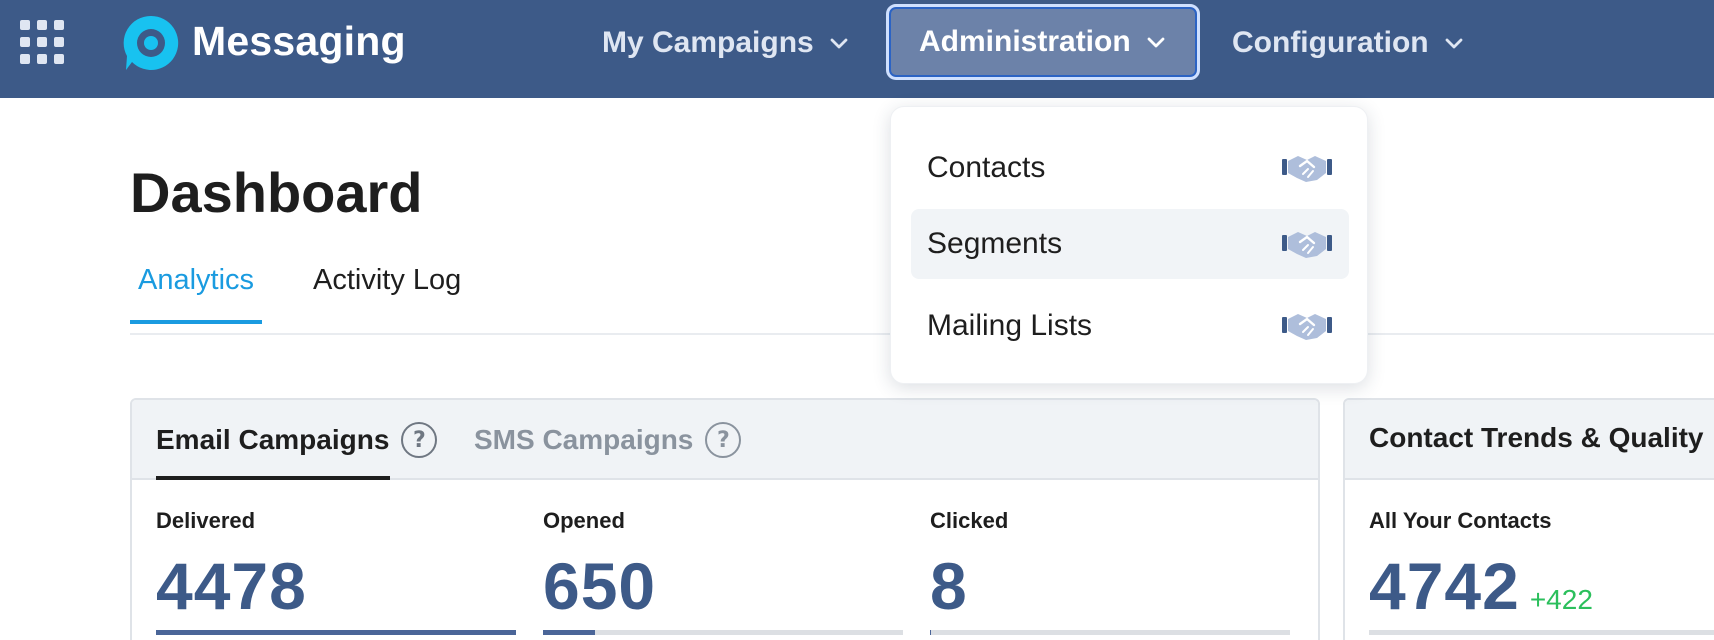 Image resolution: width=1714 pixels, height=640 pixels. Describe the element at coordinates (273, 439) in the screenshot. I see `tab-email-campaigns-label: Email Campaigns` at that location.